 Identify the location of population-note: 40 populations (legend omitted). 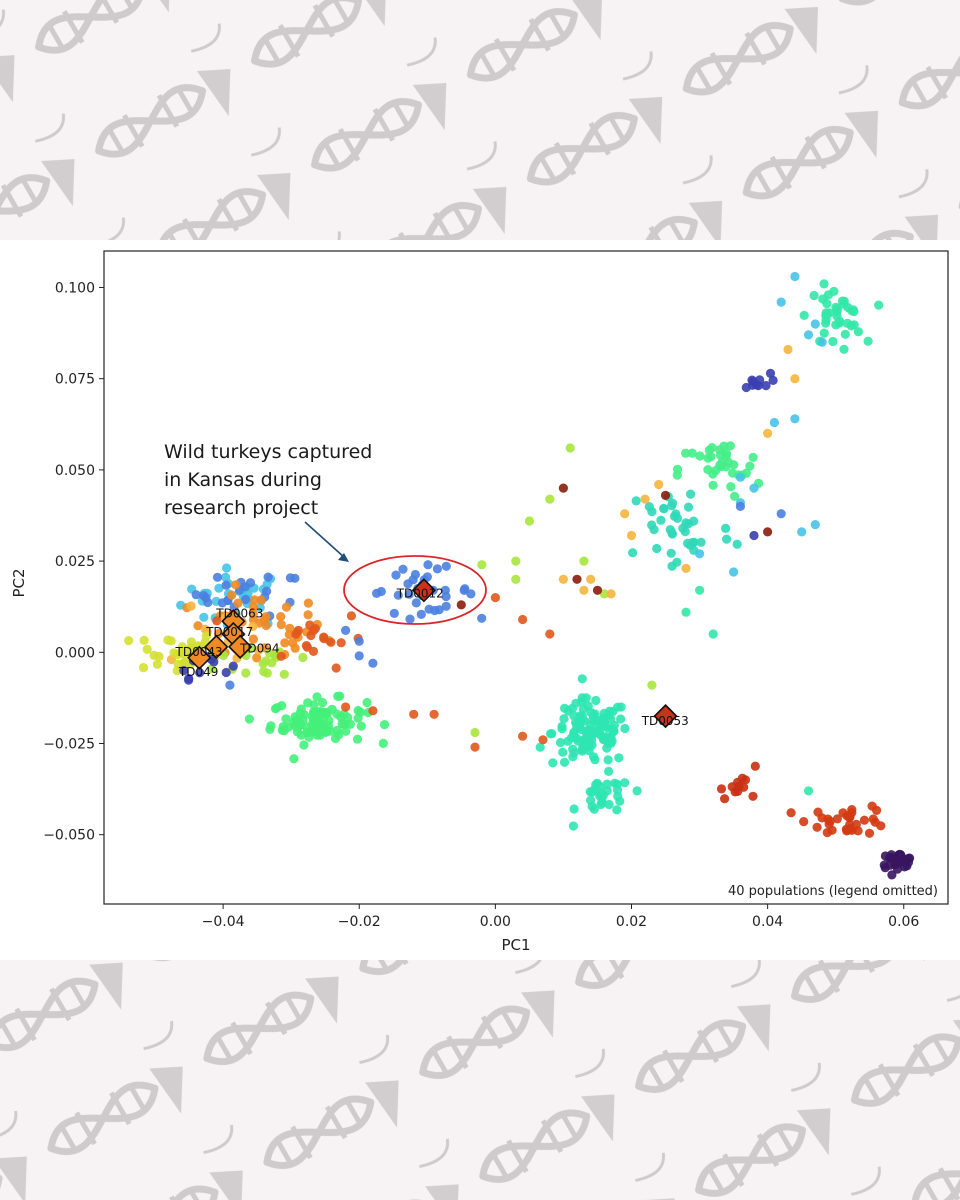
(833, 891).